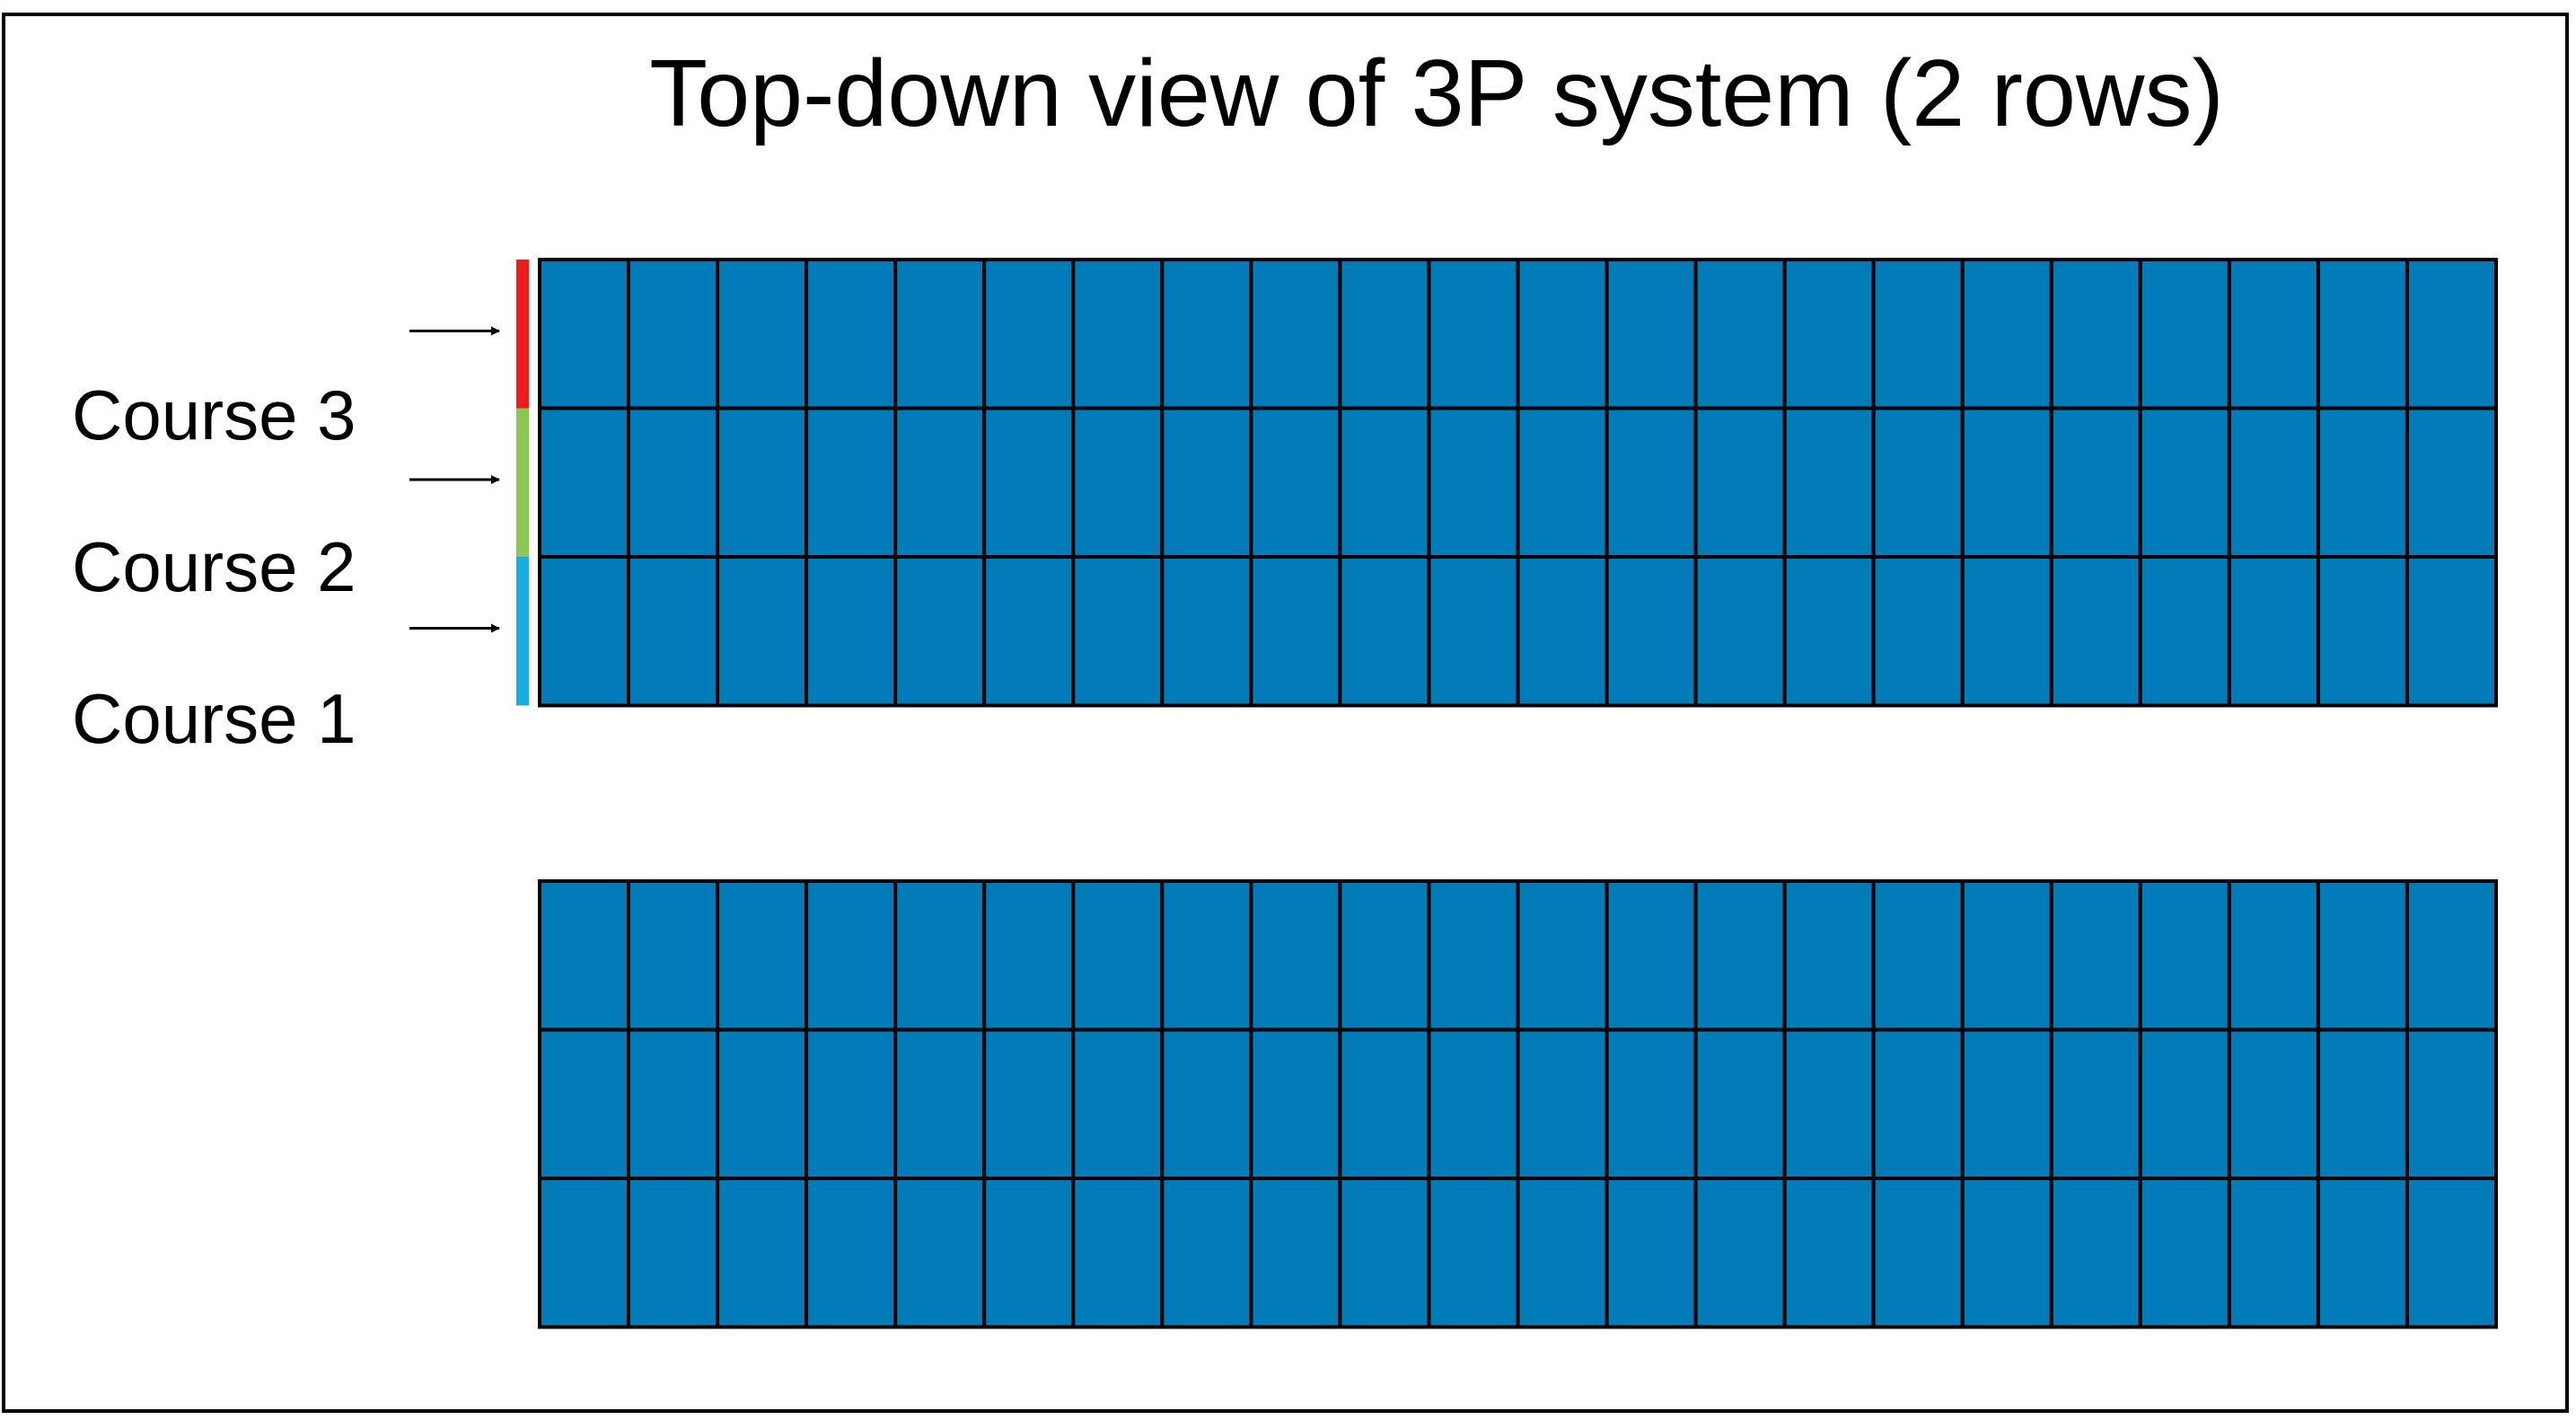 This screenshot has width=2576, height=1420. Describe the element at coordinates (214, 566) in the screenshot. I see `course-2-label: Course 2` at that location.